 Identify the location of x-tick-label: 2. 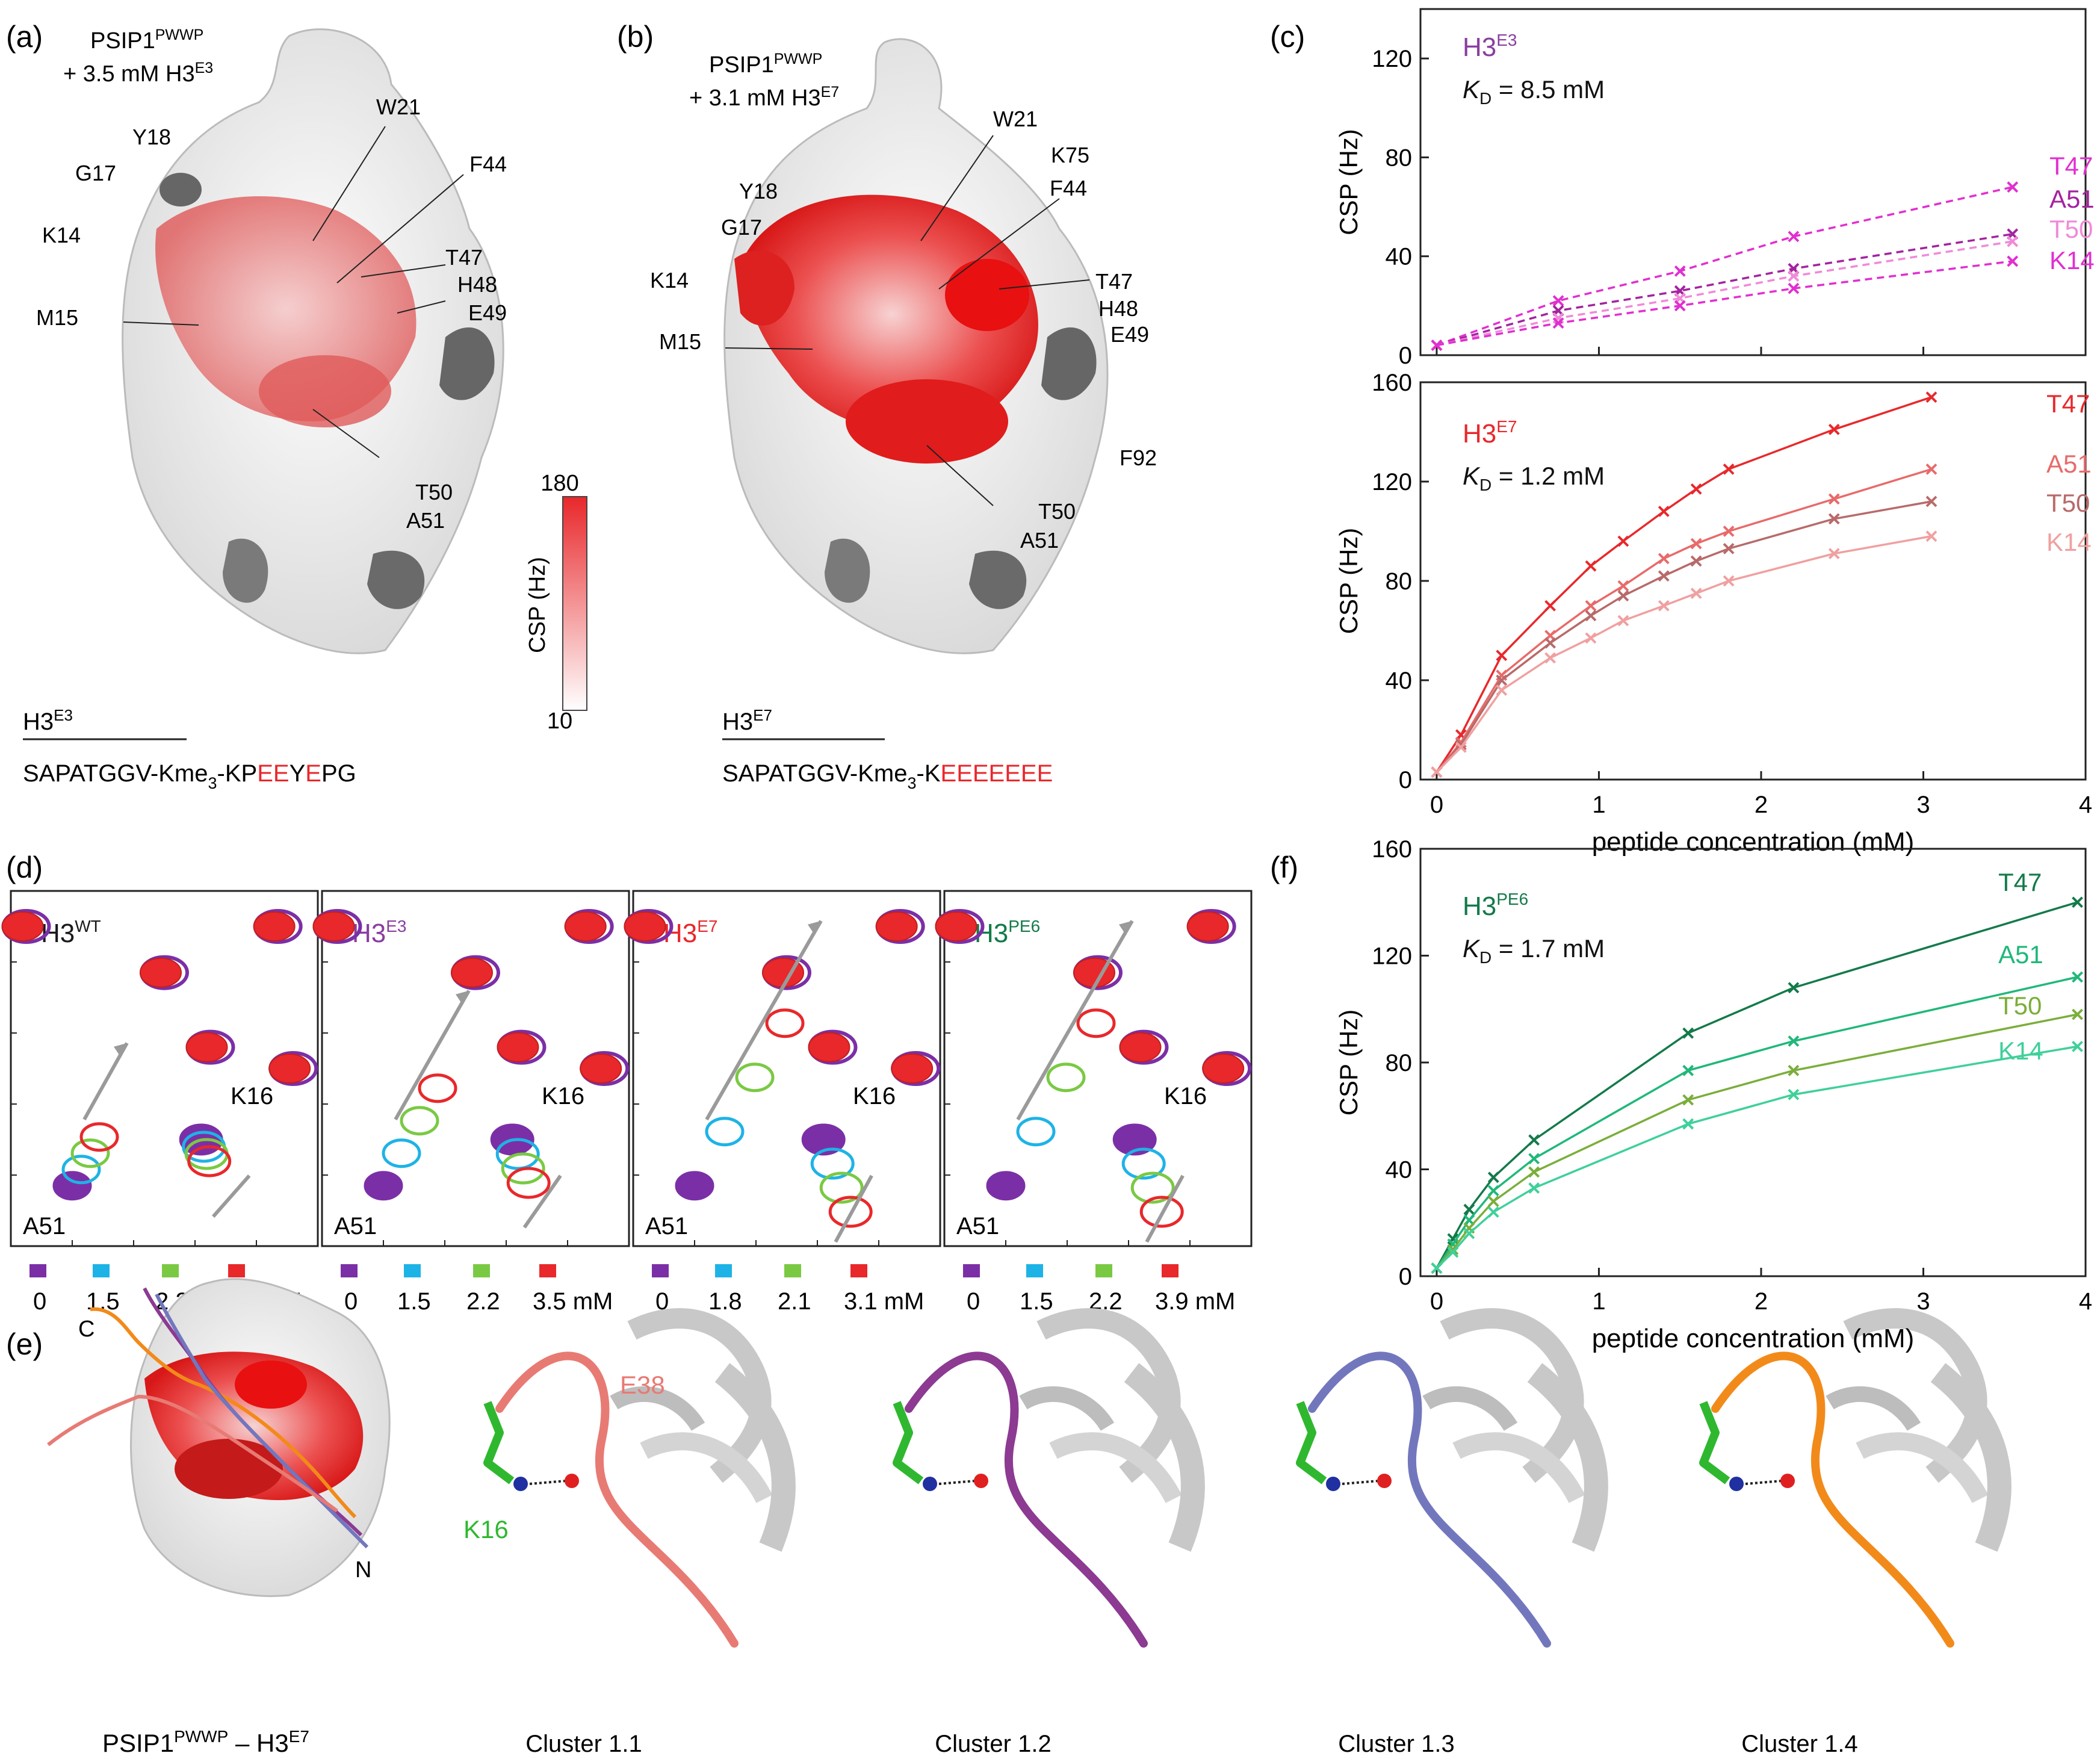
(1761, 805).